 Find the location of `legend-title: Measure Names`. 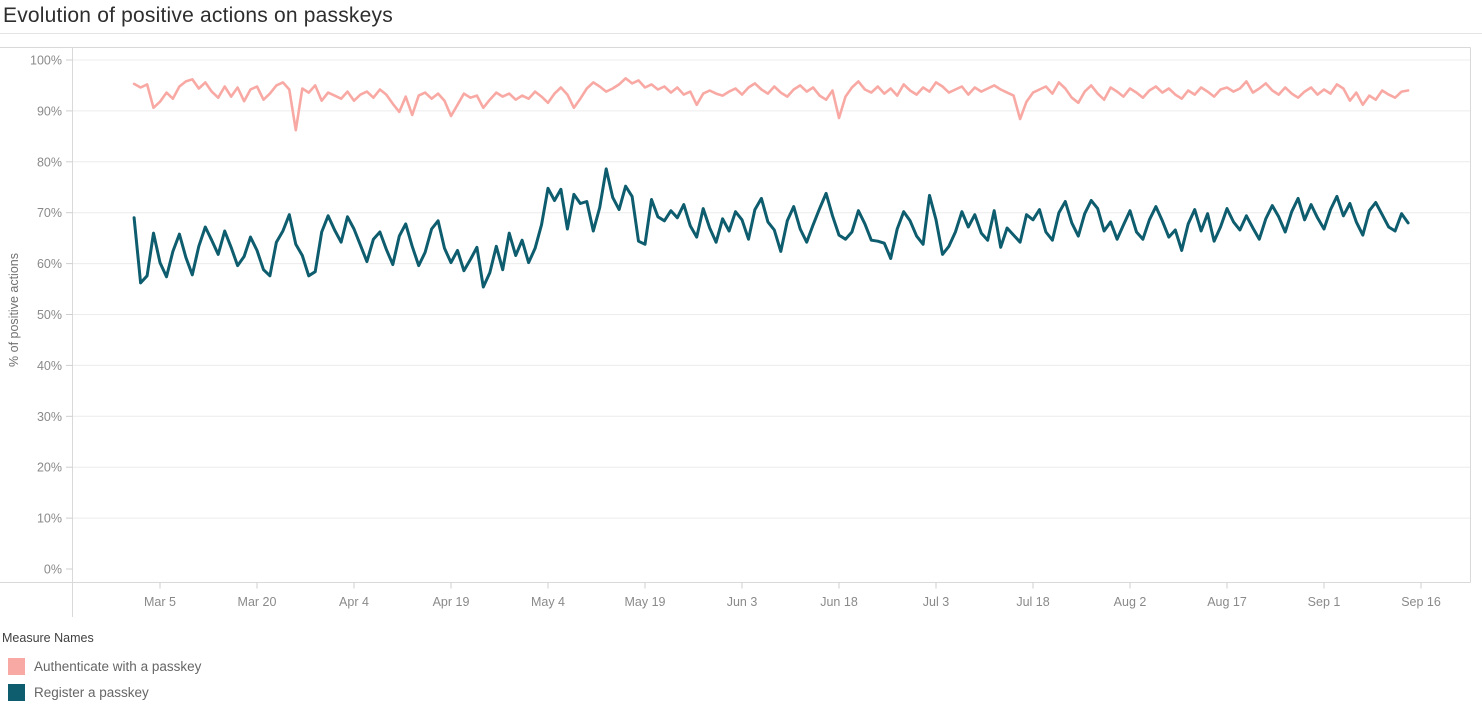

legend-title: Measure Names is located at coordinates (48, 638).